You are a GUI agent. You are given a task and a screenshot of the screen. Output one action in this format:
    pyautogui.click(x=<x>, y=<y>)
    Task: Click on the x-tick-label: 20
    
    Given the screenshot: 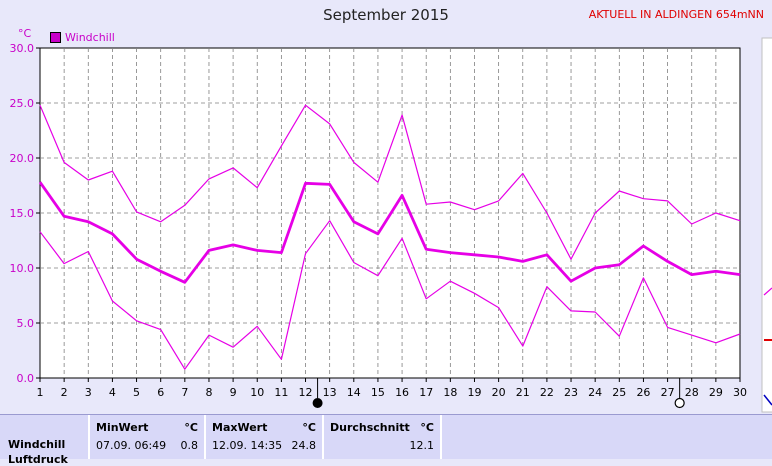 What is the action you would take?
    pyautogui.click(x=499, y=392)
    